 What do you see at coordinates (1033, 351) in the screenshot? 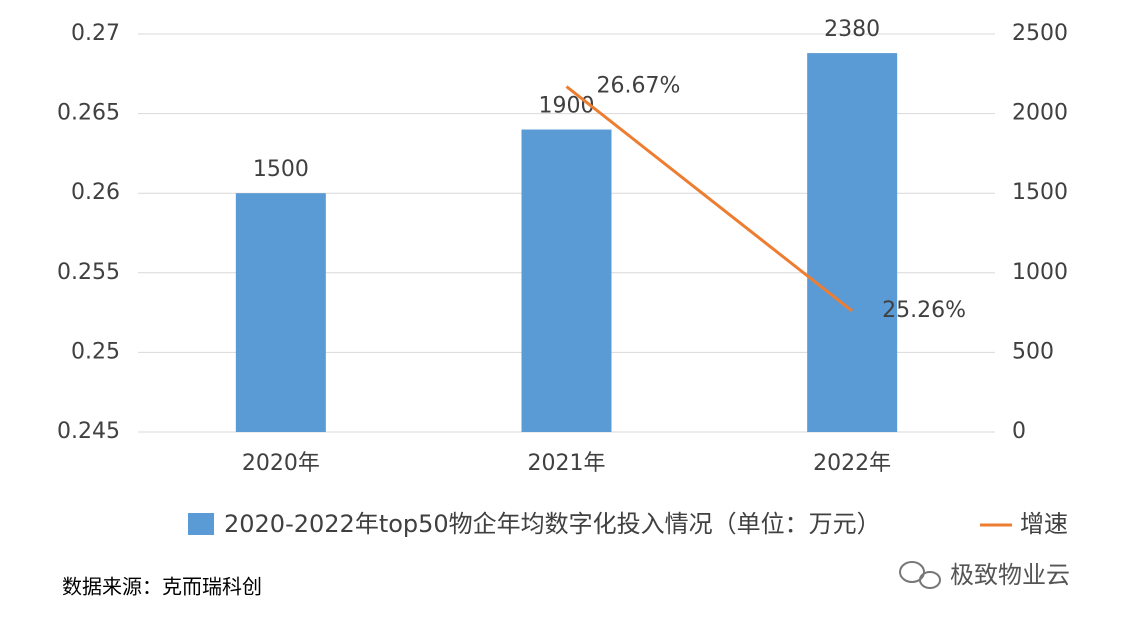
I see `y2-tick-label: 500` at bounding box center [1033, 351].